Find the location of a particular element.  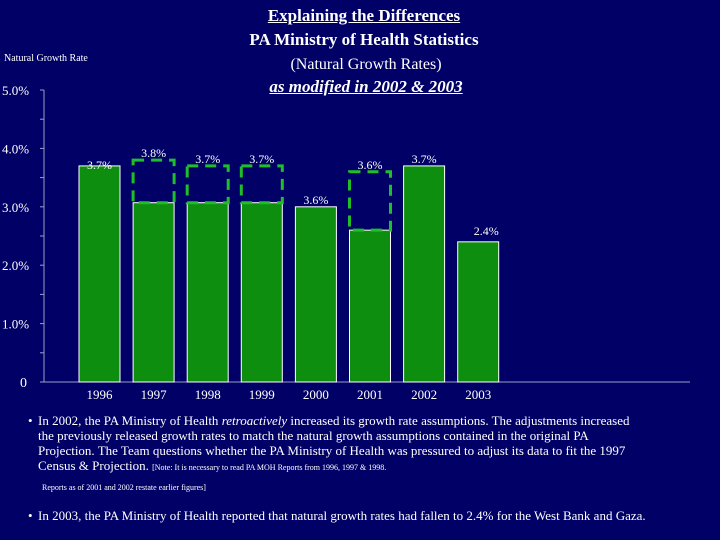

data-label-1997: 3.8% is located at coordinates (153, 153).